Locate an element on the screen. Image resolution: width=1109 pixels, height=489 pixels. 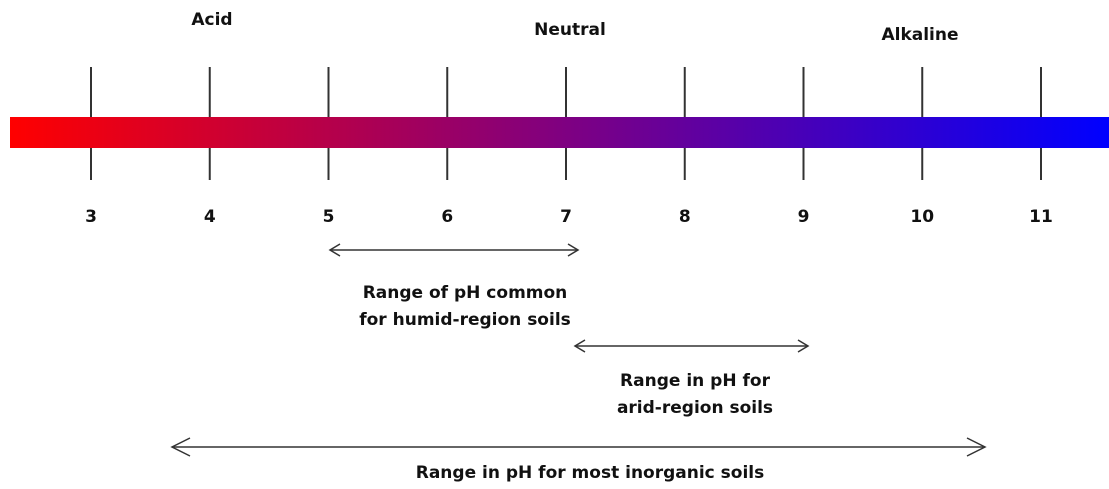
acid-label: Acid is located at coordinates (211, 20).